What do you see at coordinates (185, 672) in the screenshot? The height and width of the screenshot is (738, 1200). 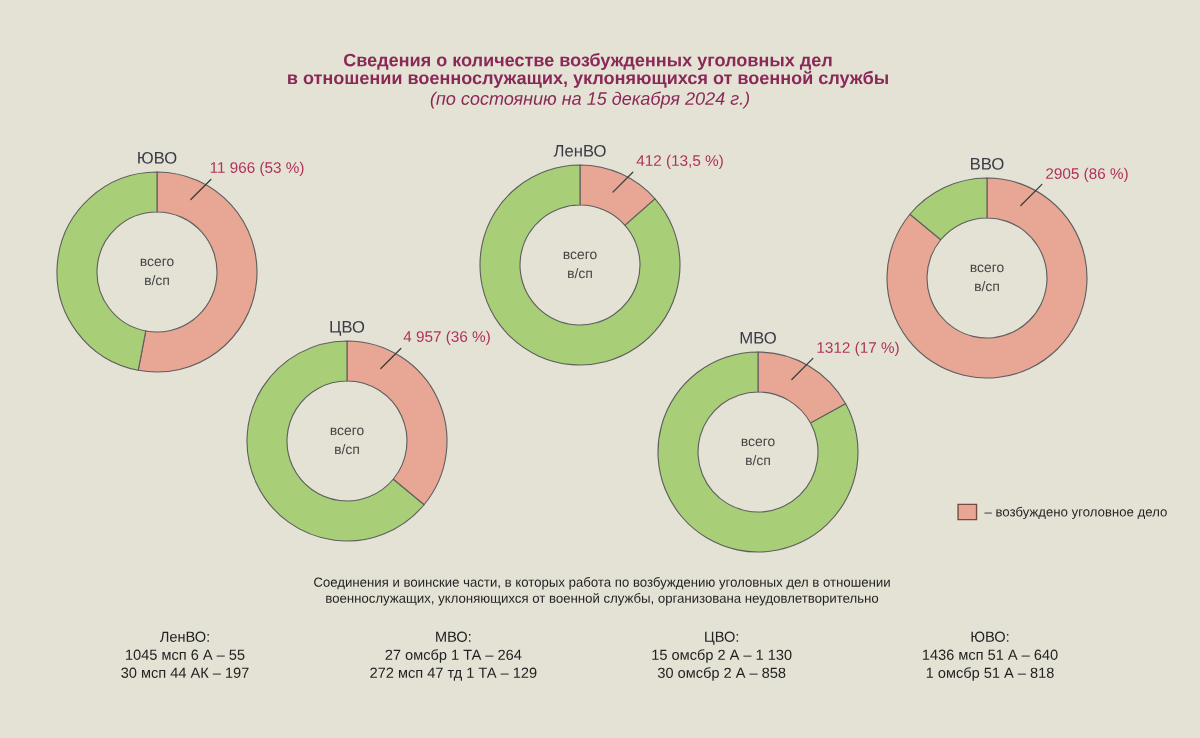 I see `text: 30 мсп 44 АК – 197` at bounding box center [185, 672].